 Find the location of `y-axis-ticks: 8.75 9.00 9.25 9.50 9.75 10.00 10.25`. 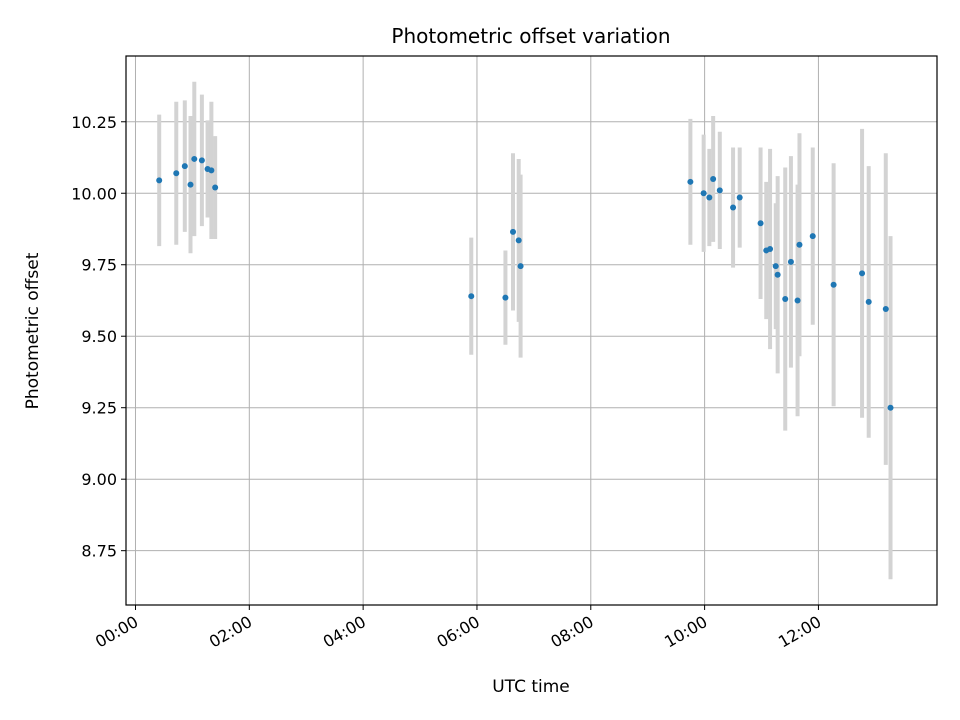

y-axis-ticks: 8.75 9.00 9.25 9.50 9.75 10.00 10.25 is located at coordinates (98, 337).